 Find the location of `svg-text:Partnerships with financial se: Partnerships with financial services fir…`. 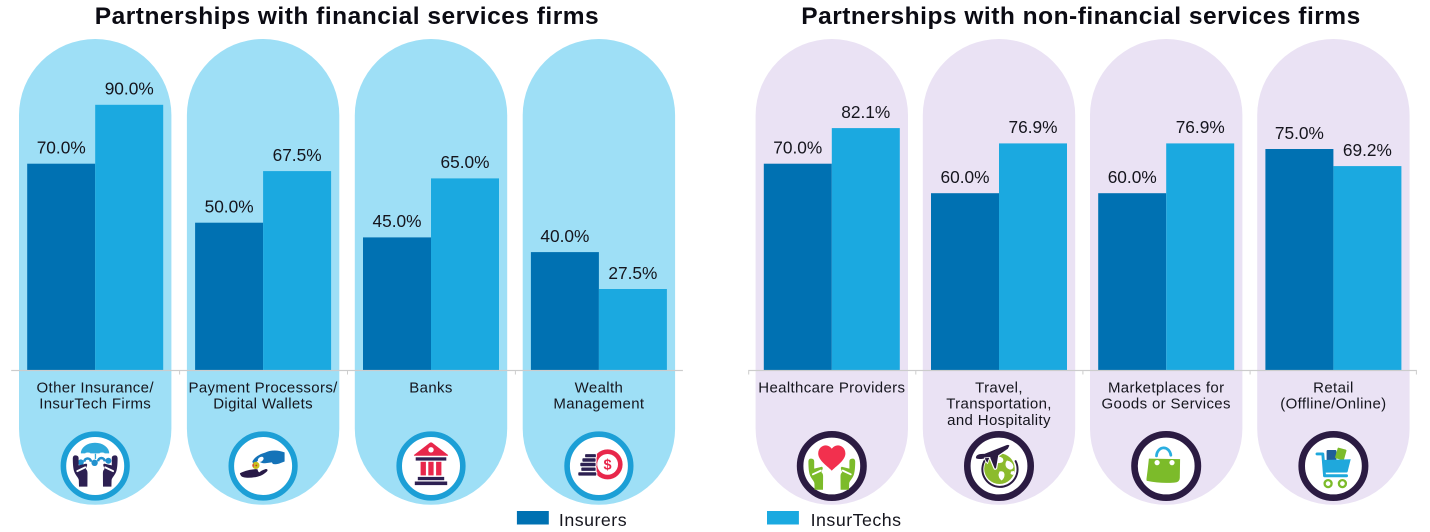

svg-text:Partnerships with financial se: Partnerships with financial services fir… is located at coordinates (347, 16).